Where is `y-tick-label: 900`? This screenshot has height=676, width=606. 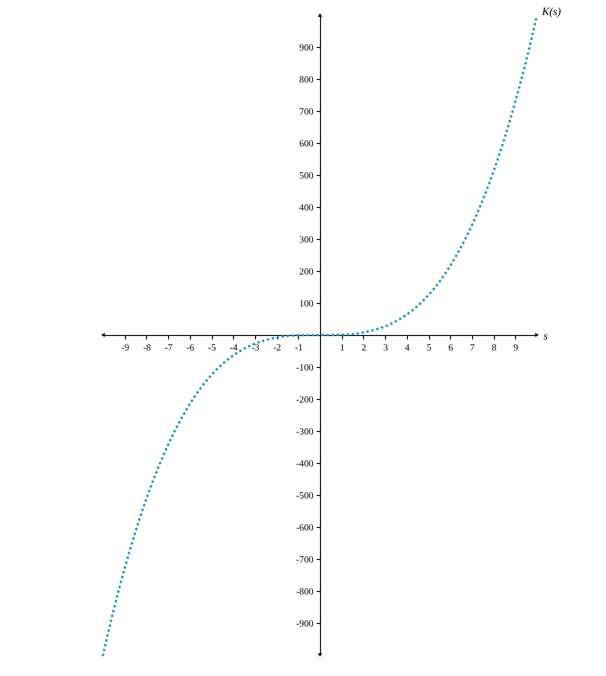 y-tick-label: 900 is located at coordinates (306, 49).